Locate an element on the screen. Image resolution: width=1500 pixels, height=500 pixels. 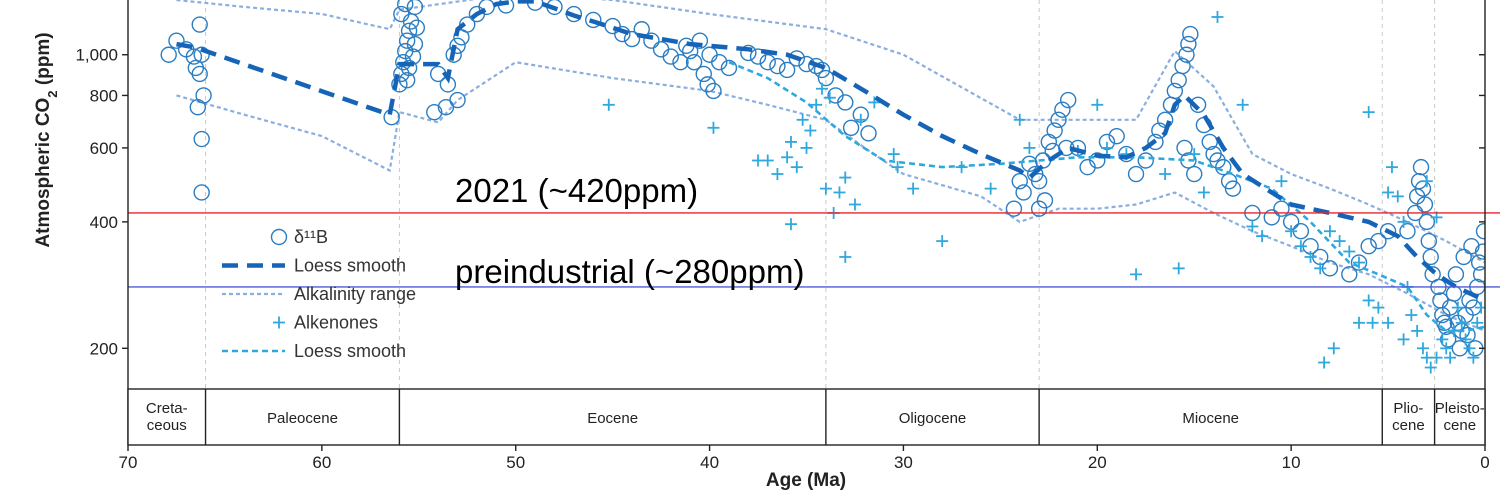
y-tick-label-2: 600 is located at coordinates (104, 148).